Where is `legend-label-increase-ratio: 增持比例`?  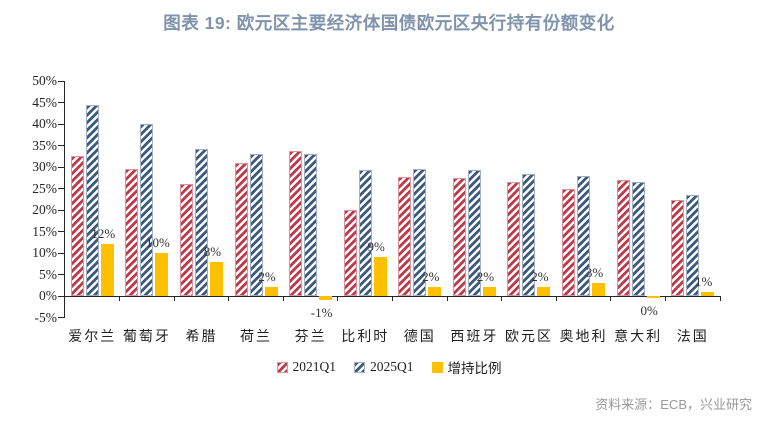 legend-label-increase-ratio: 增持比例 is located at coordinates (474, 368).